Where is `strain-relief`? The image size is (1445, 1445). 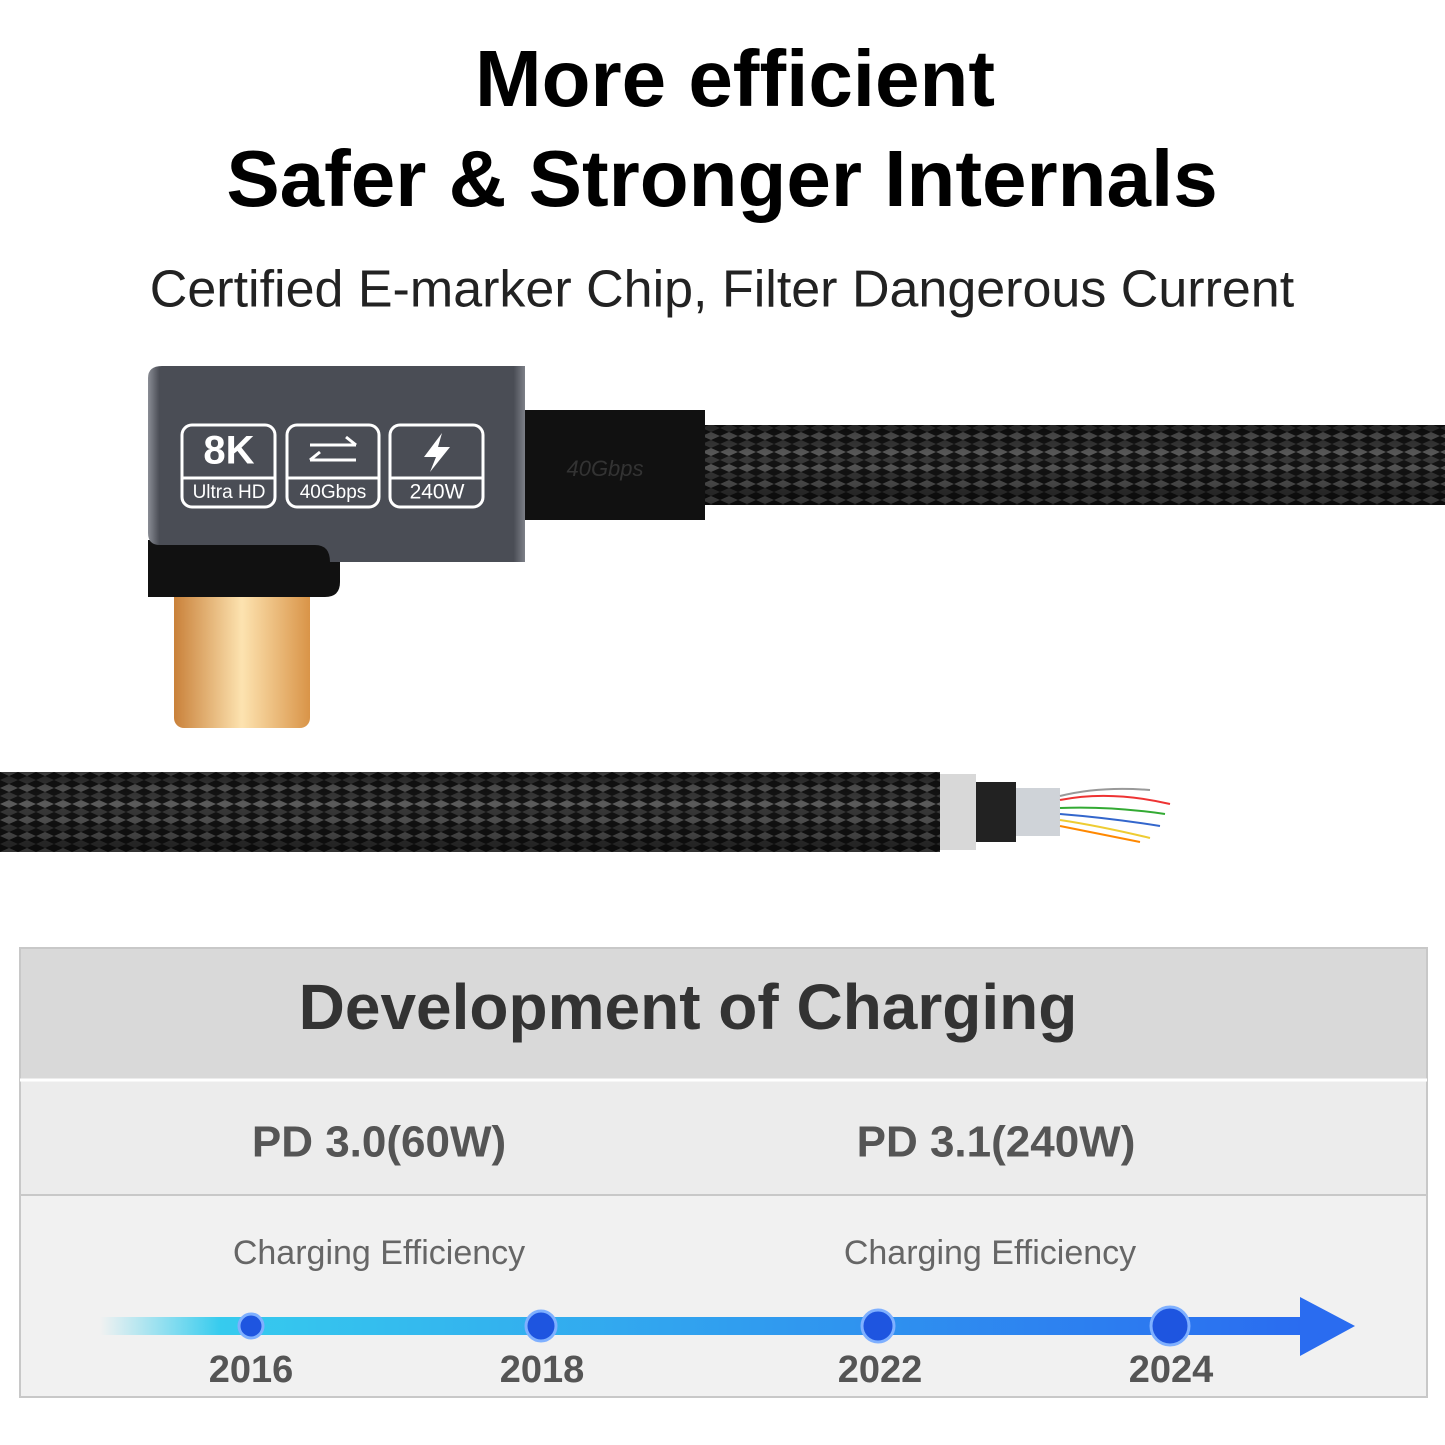
strain-relief is located at coordinates (612, 465).